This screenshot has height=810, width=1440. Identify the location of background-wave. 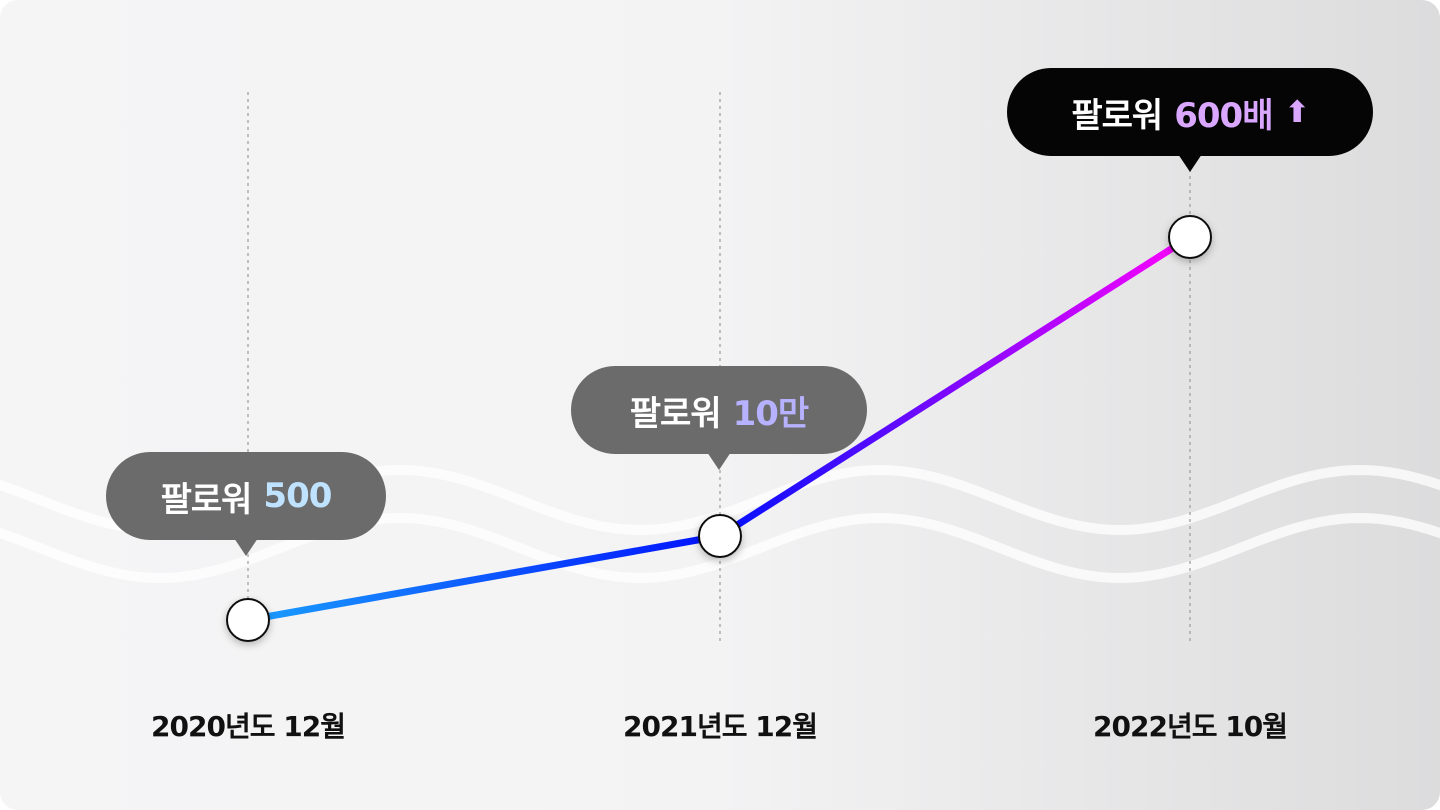
(720, 548).